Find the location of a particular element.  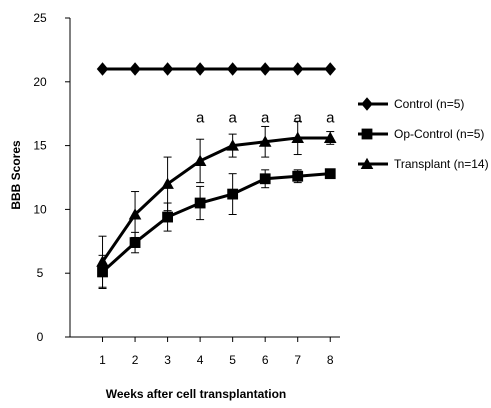

y-tick-label: 20 is located at coordinates (40, 82).